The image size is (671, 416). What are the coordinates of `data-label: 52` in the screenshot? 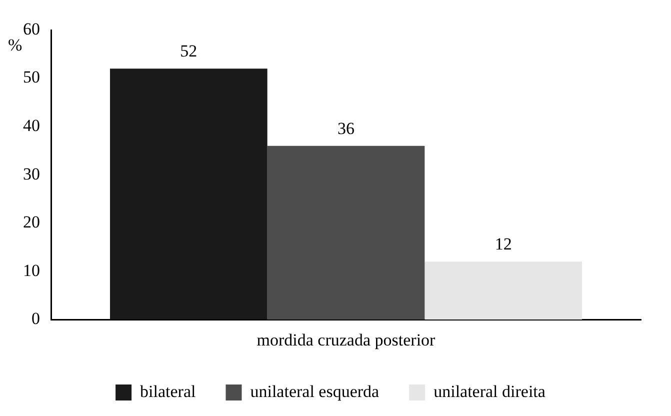 It's located at (189, 51).